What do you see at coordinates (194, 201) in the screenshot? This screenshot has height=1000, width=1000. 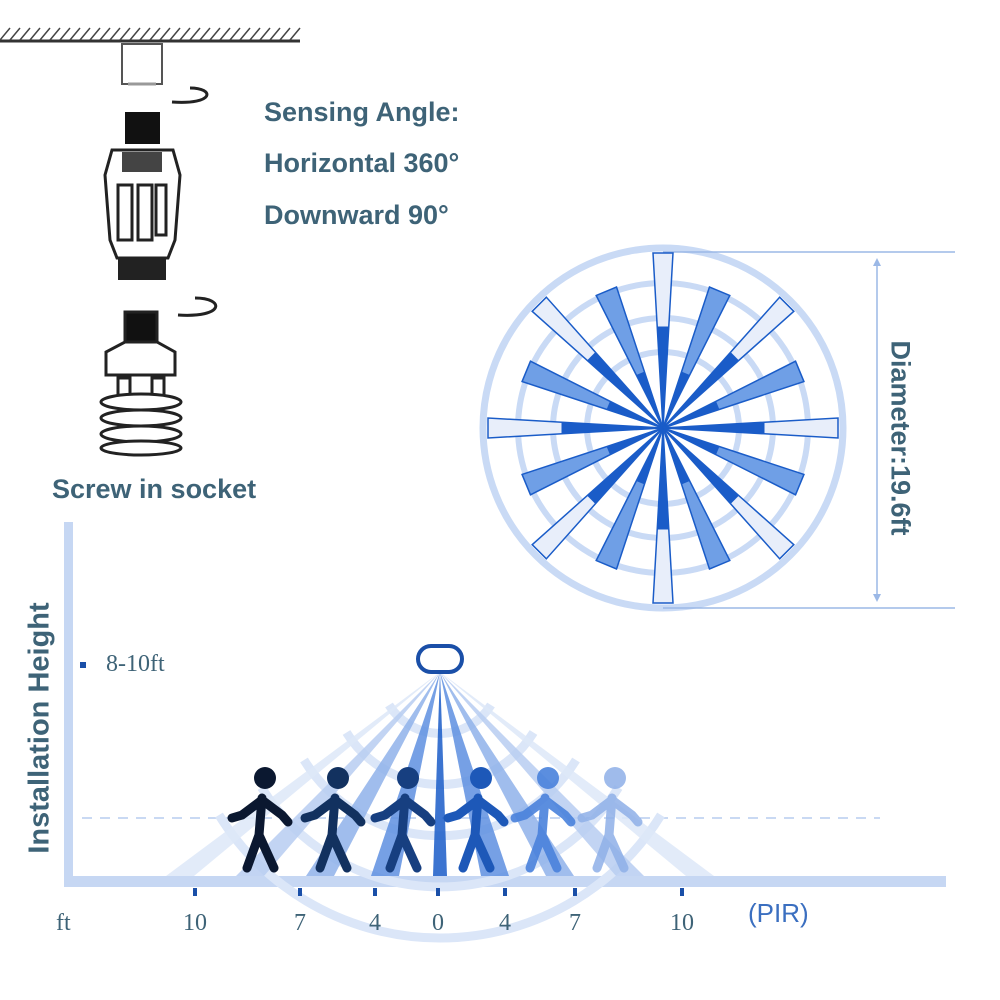 I see `rotate-arrow-icon` at bounding box center [194, 201].